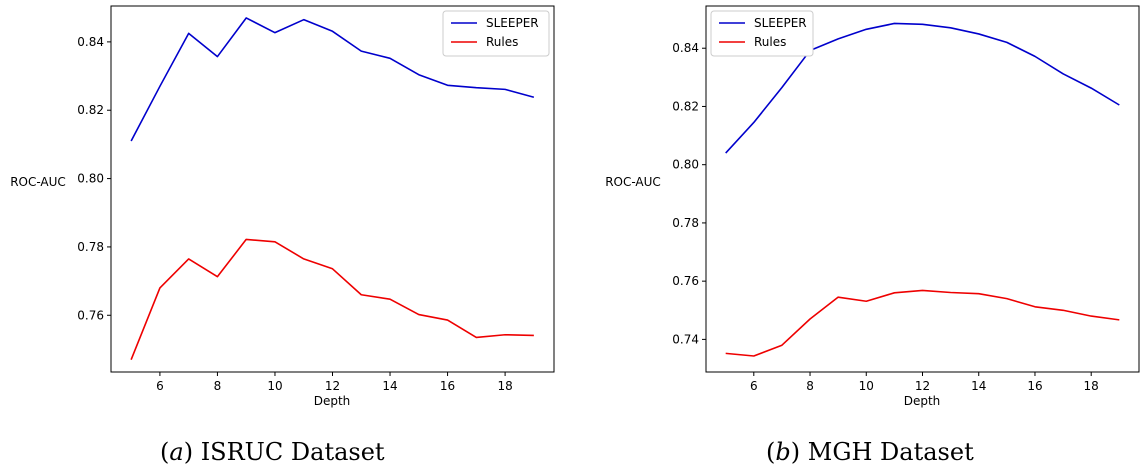  Describe the element at coordinates (176, 452) in the screenshot. I see `caption-letter: a` at that location.